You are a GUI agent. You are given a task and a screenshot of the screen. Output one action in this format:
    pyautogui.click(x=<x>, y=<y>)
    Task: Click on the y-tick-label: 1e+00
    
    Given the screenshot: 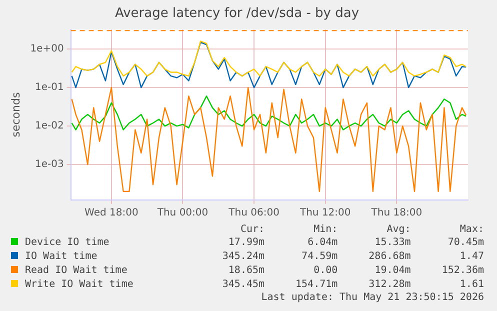 What is the action you would take?
    pyautogui.click(x=47, y=49)
    